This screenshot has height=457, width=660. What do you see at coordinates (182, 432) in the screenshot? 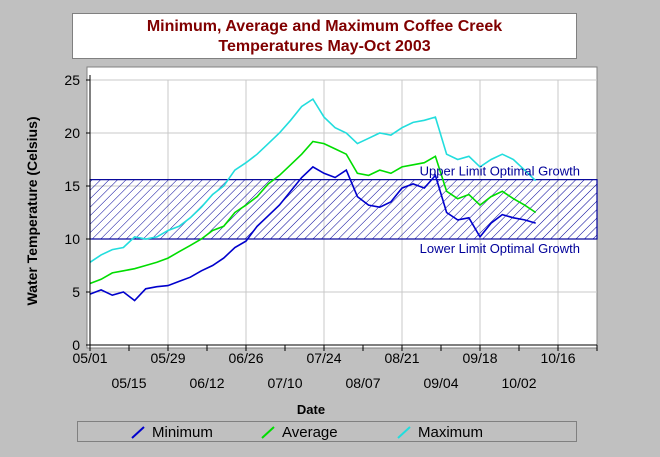
I see `legend-label: Minimum` at bounding box center [182, 432].